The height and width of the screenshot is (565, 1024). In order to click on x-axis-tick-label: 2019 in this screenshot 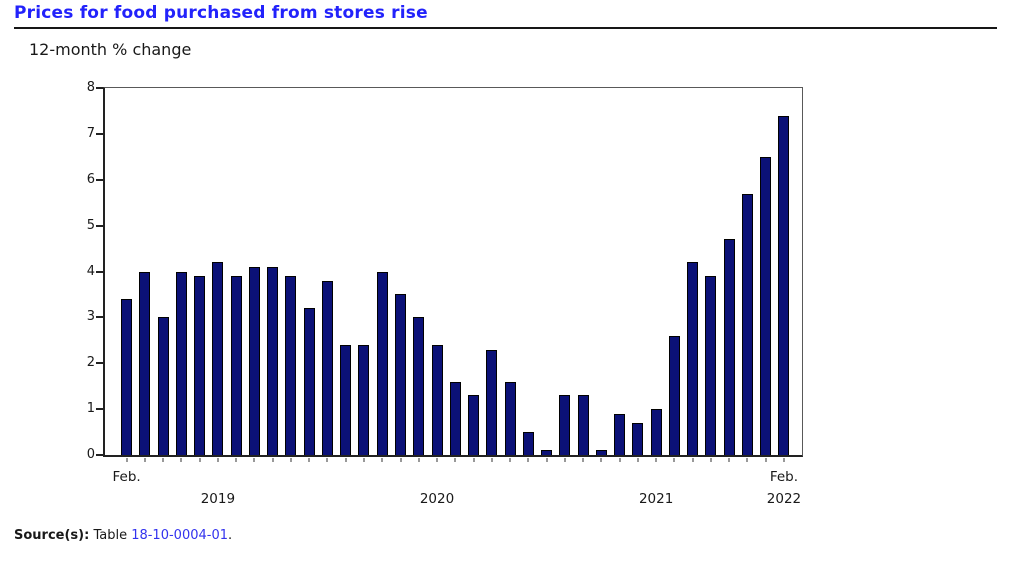, I will do `click(218, 499)`.